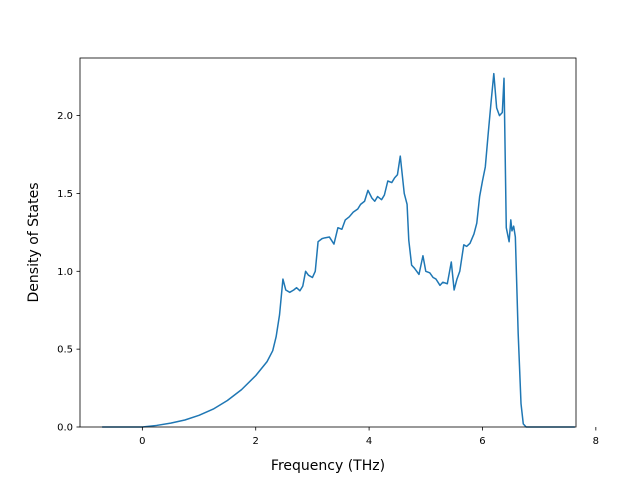 The image size is (640, 480). I want to click on y-axis-label: Density of States, so click(34, 243).